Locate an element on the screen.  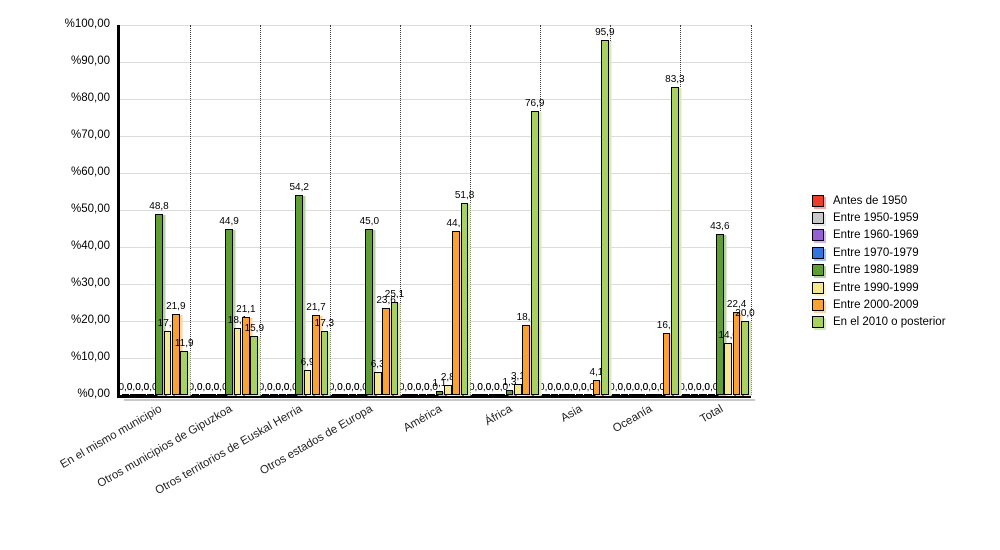
x-axis-category-label: Otros municipios de Gipuzkoa is located at coordinates (165, 447).